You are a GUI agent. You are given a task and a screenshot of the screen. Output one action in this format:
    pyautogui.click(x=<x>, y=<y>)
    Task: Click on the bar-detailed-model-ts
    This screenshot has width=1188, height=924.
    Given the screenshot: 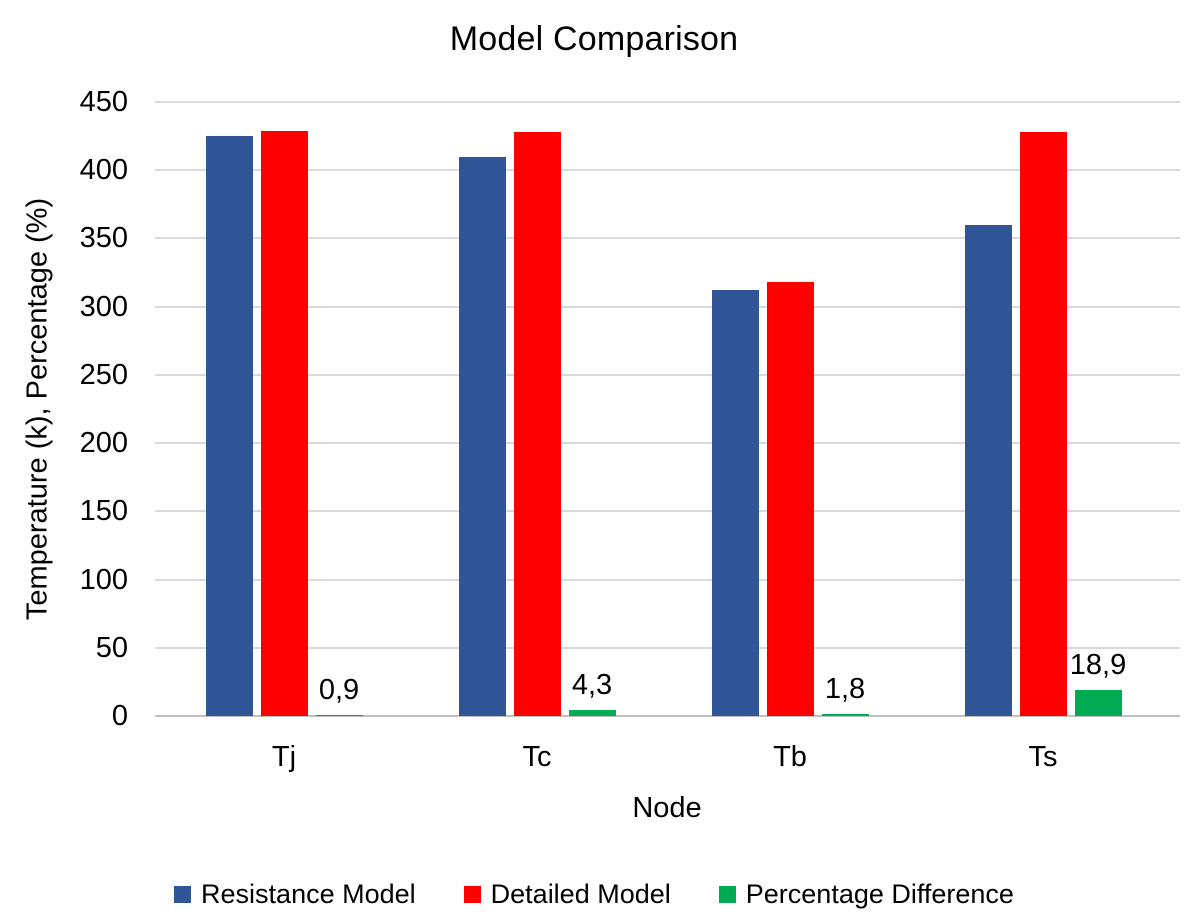 What is the action you would take?
    pyautogui.click(x=1043, y=424)
    